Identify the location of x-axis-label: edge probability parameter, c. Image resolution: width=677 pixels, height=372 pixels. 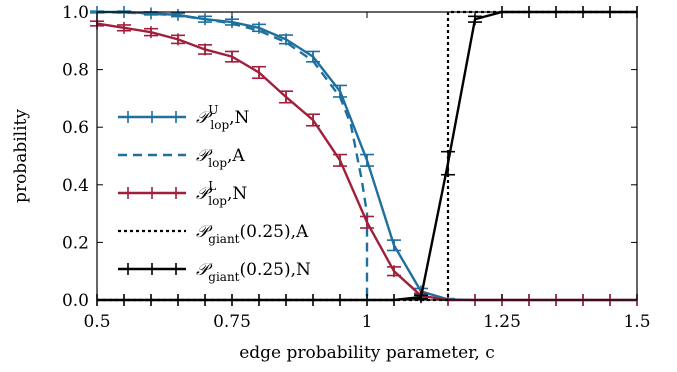
(367, 353).